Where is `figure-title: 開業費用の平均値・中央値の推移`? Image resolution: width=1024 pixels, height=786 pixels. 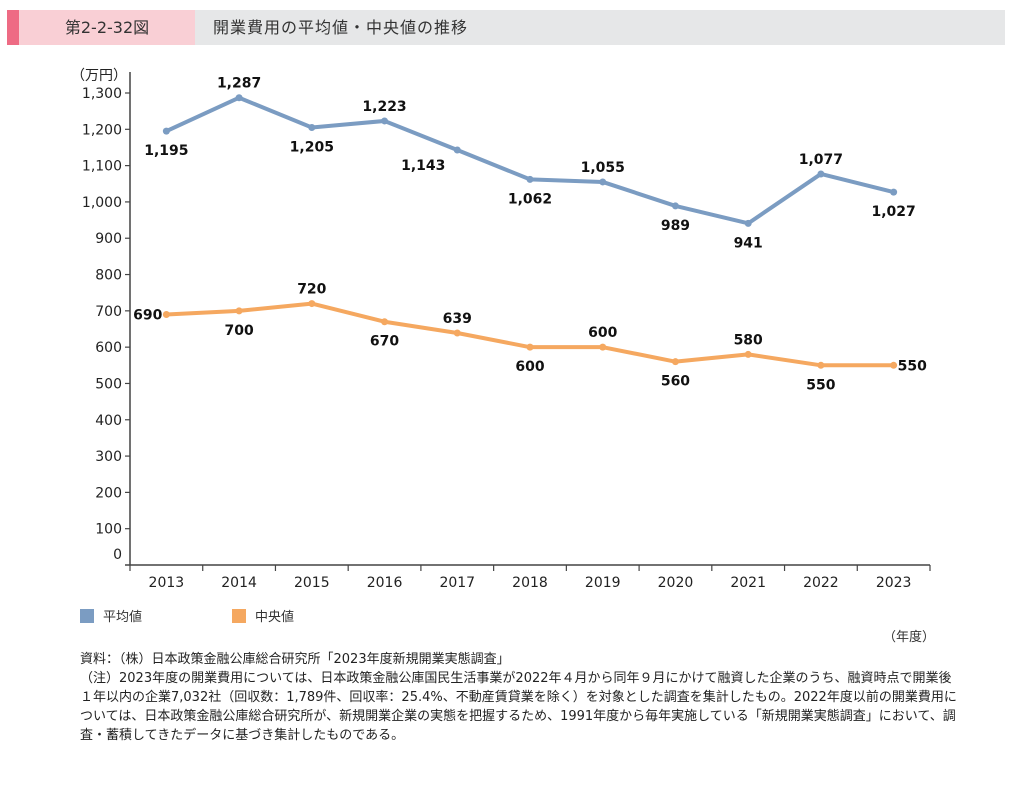
figure-title: 開業費用の平均値・中央値の推移 is located at coordinates (341, 27).